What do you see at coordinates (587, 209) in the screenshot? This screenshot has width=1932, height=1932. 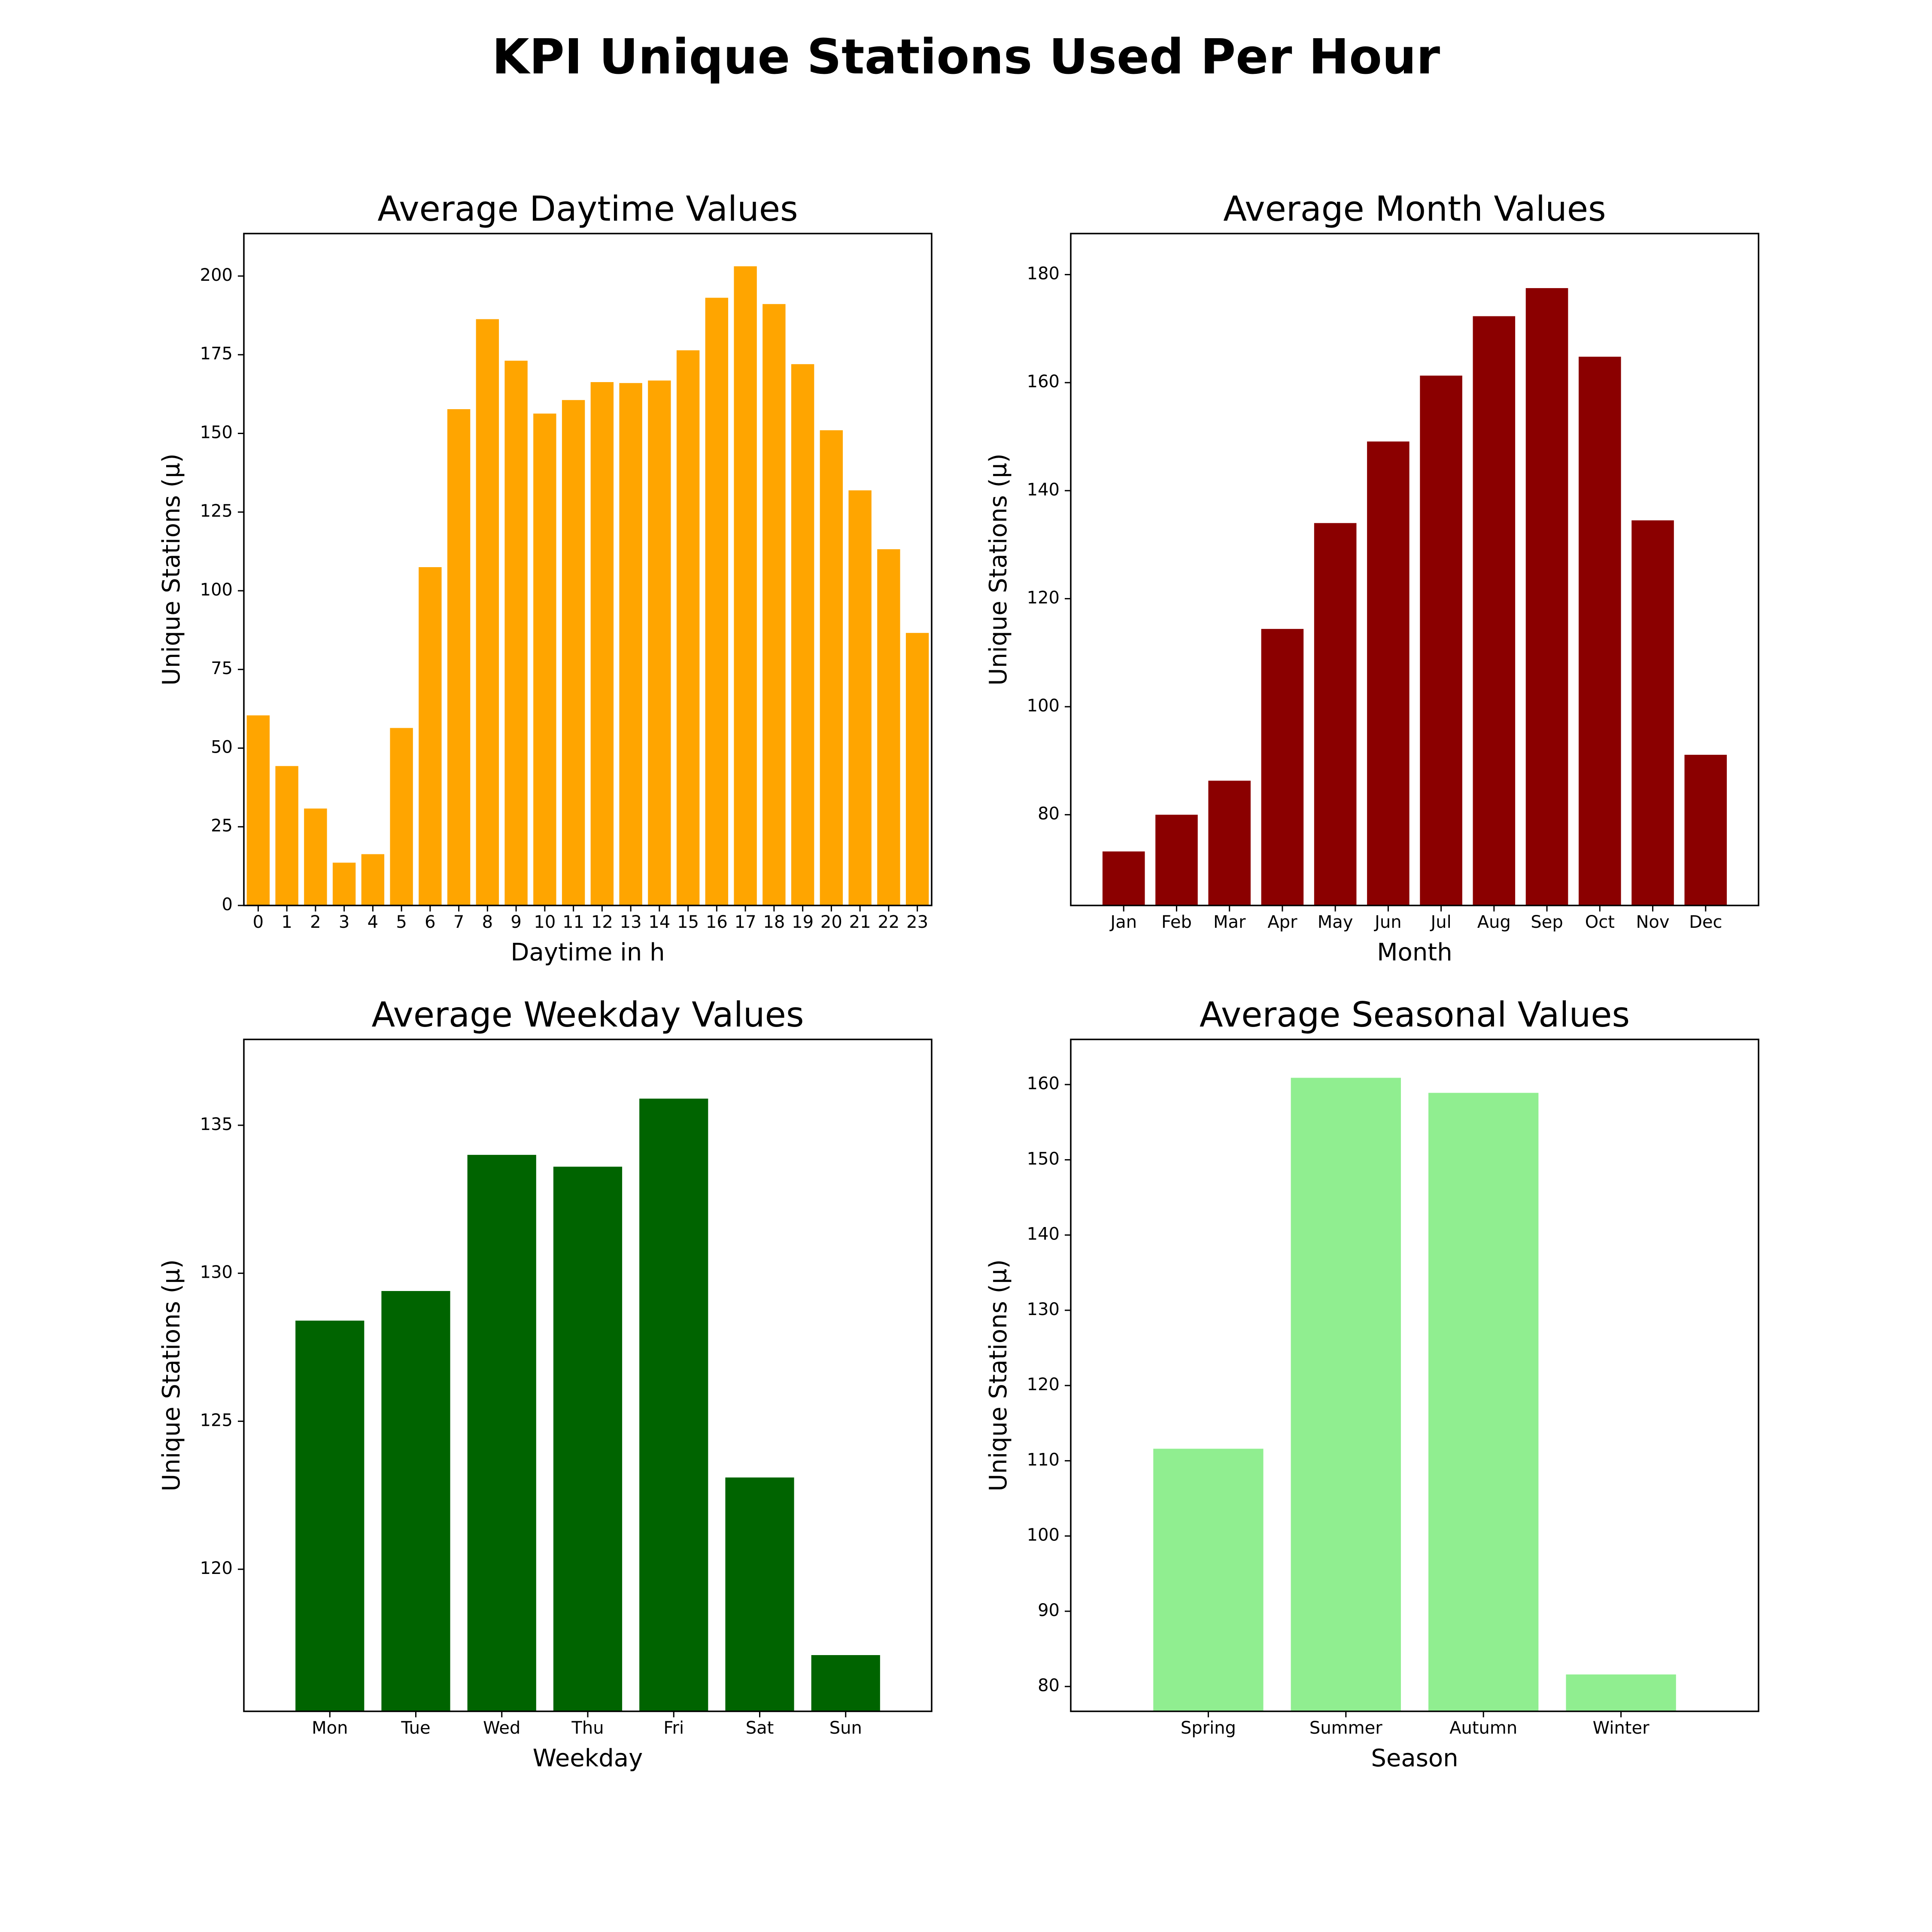 I see `chart-title: Average Daytime Values` at bounding box center [587, 209].